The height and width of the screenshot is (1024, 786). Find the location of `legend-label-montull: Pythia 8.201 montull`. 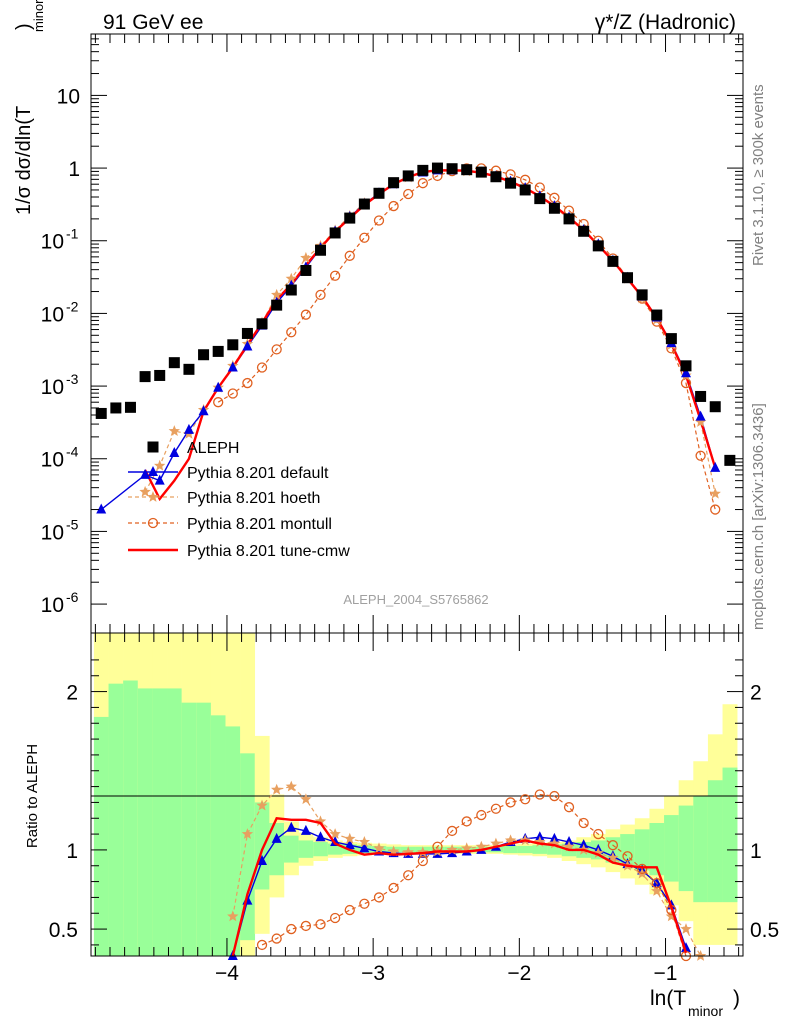

legend-label-montull: Pythia 8.201 montull is located at coordinates (259, 524).